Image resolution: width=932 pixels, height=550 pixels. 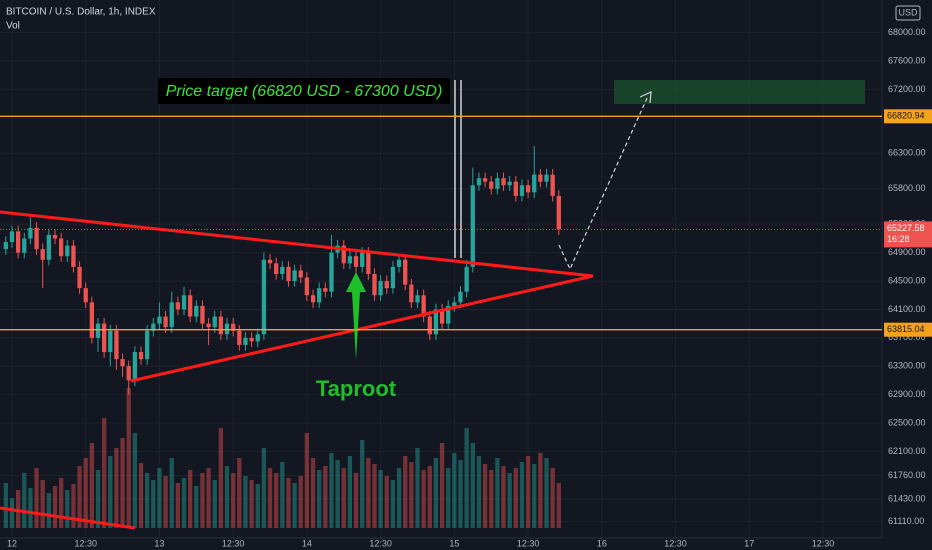 What do you see at coordinates (907, 280) in the screenshot?
I see `y-tick-label: 64500.00` at bounding box center [907, 280].